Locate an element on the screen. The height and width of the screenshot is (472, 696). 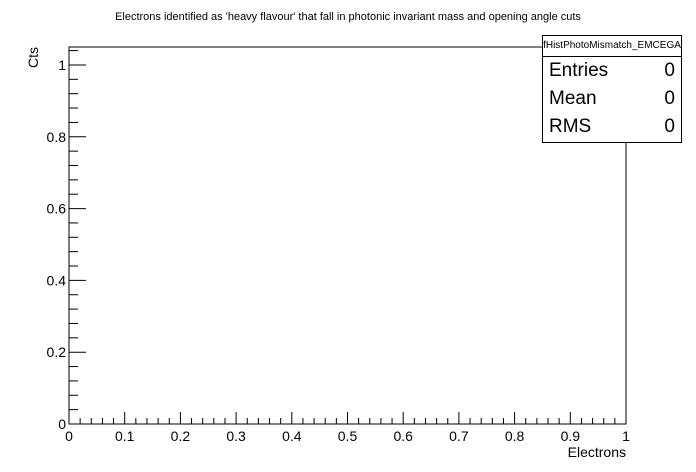
y-tick-label: 0 is located at coordinates (62, 424).